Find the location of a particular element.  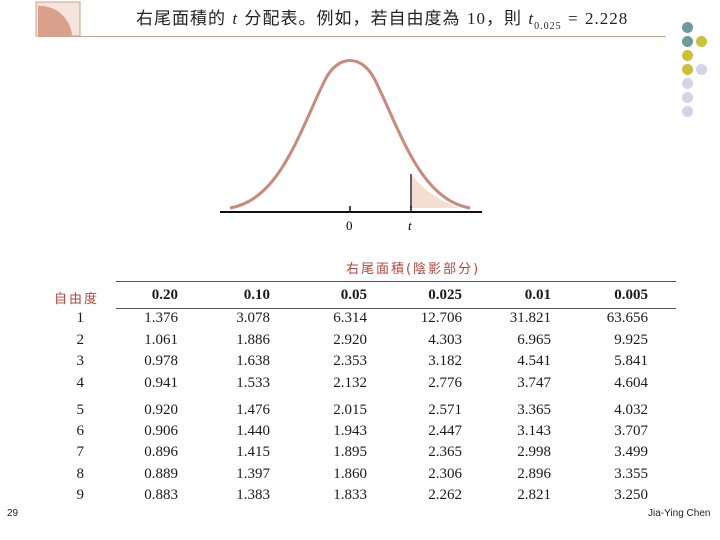

table-top-rule is located at coordinates (396, 281).